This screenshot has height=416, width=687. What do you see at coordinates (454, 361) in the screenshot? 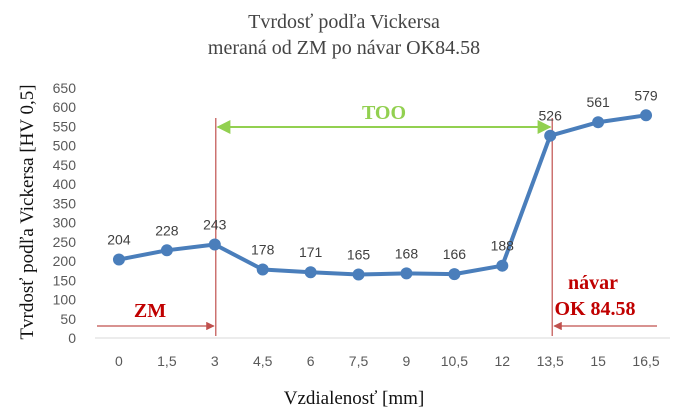
I see `x-tick-label: 10,5` at bounding box center [454, 361].